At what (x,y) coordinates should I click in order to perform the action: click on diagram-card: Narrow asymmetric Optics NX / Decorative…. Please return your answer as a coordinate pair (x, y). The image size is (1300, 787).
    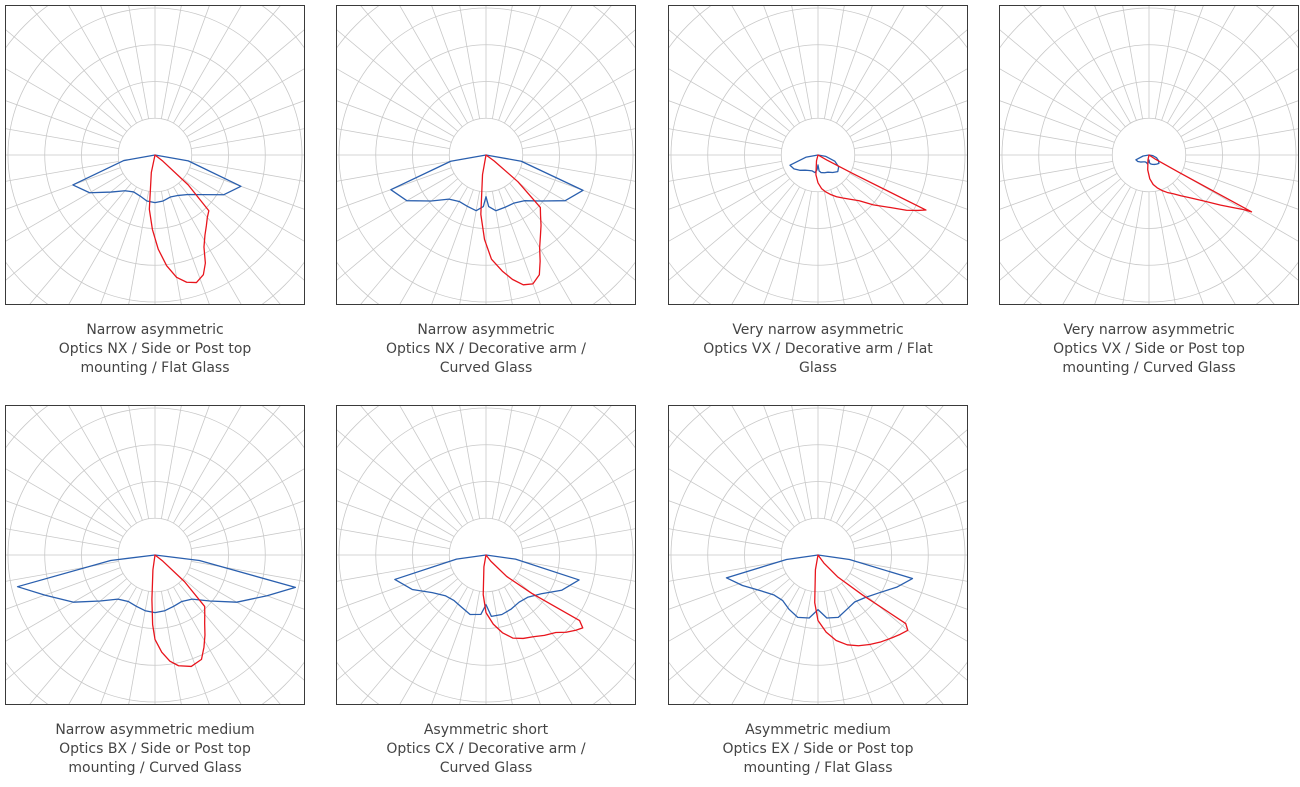
    Looking at the image, I should click on (486, 191).